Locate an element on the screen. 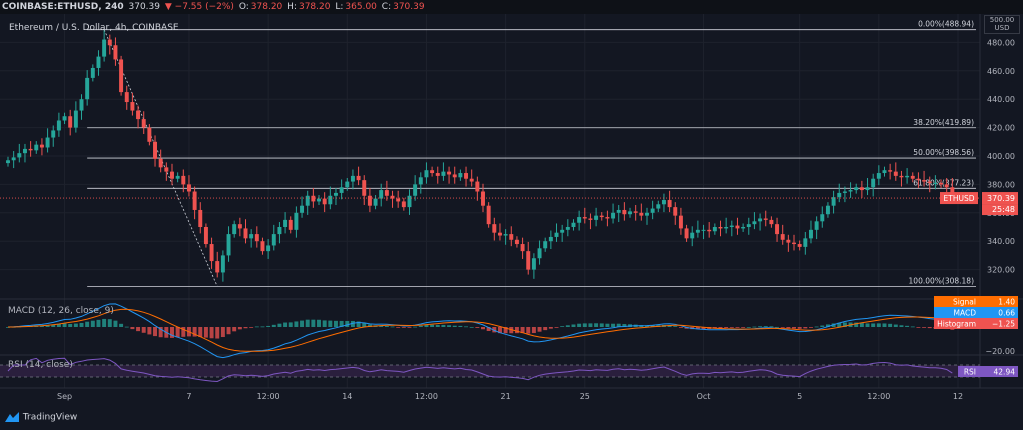  price-tick-label-6: 440.00 is located at coordinates (1001, 99).